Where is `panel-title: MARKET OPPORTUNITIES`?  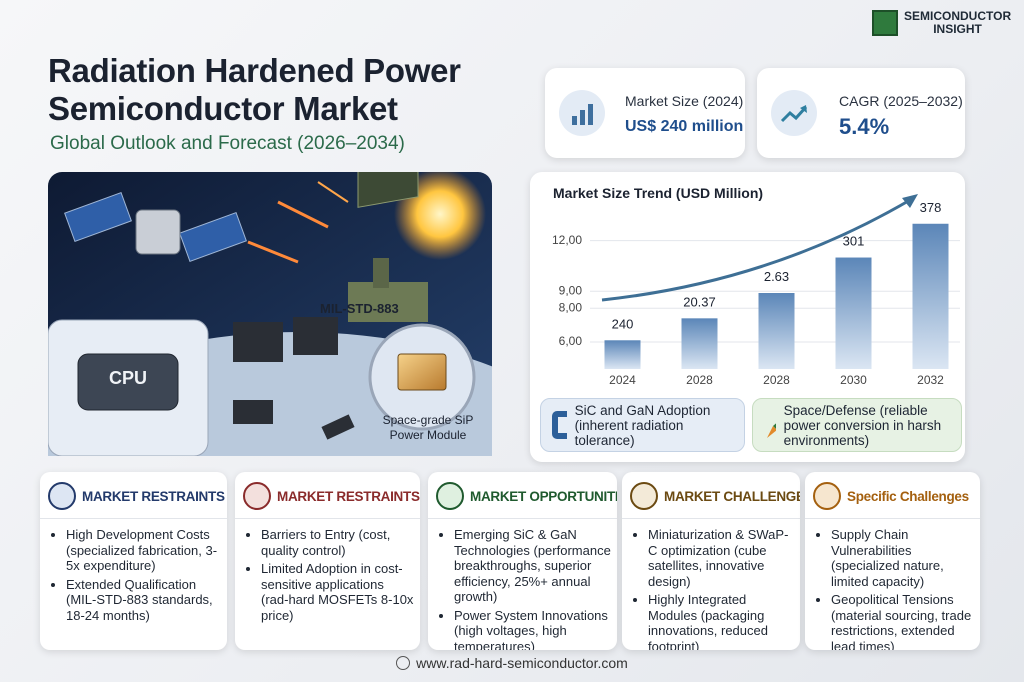 panel-title: MARKET OPPORTUNITIES is located at coordinates (543, 496).